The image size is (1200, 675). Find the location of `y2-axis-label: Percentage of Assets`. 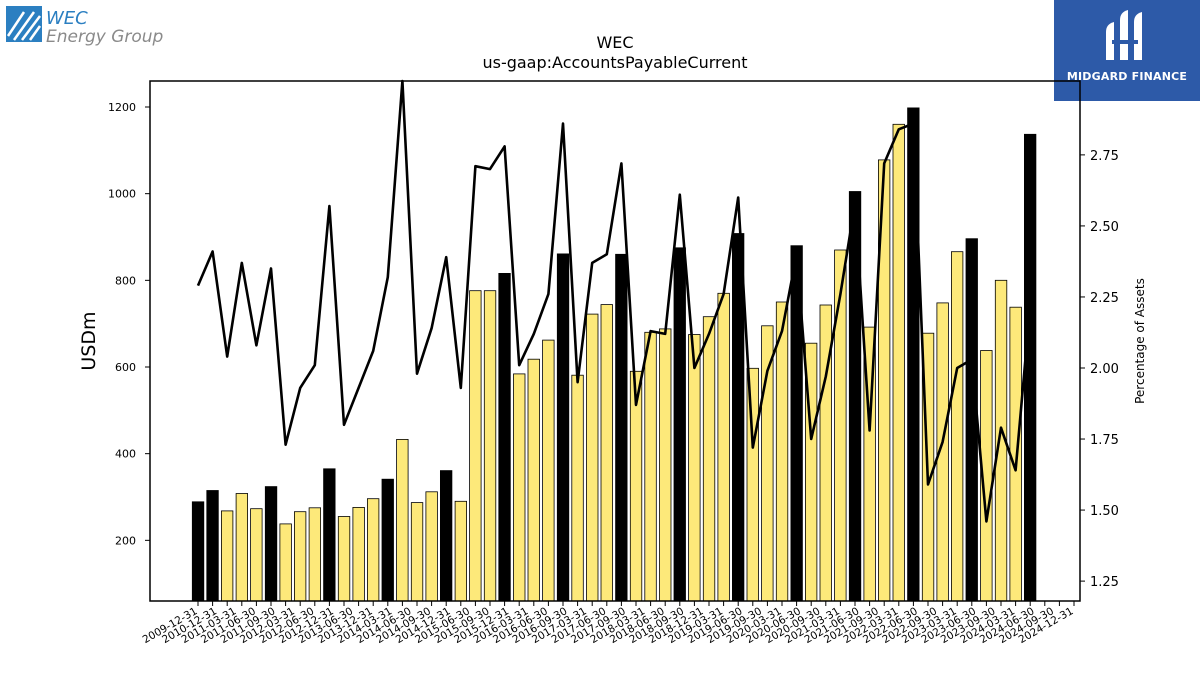

y2-axis-label: Percentage of Assets is located at coordinates (1140, 341).